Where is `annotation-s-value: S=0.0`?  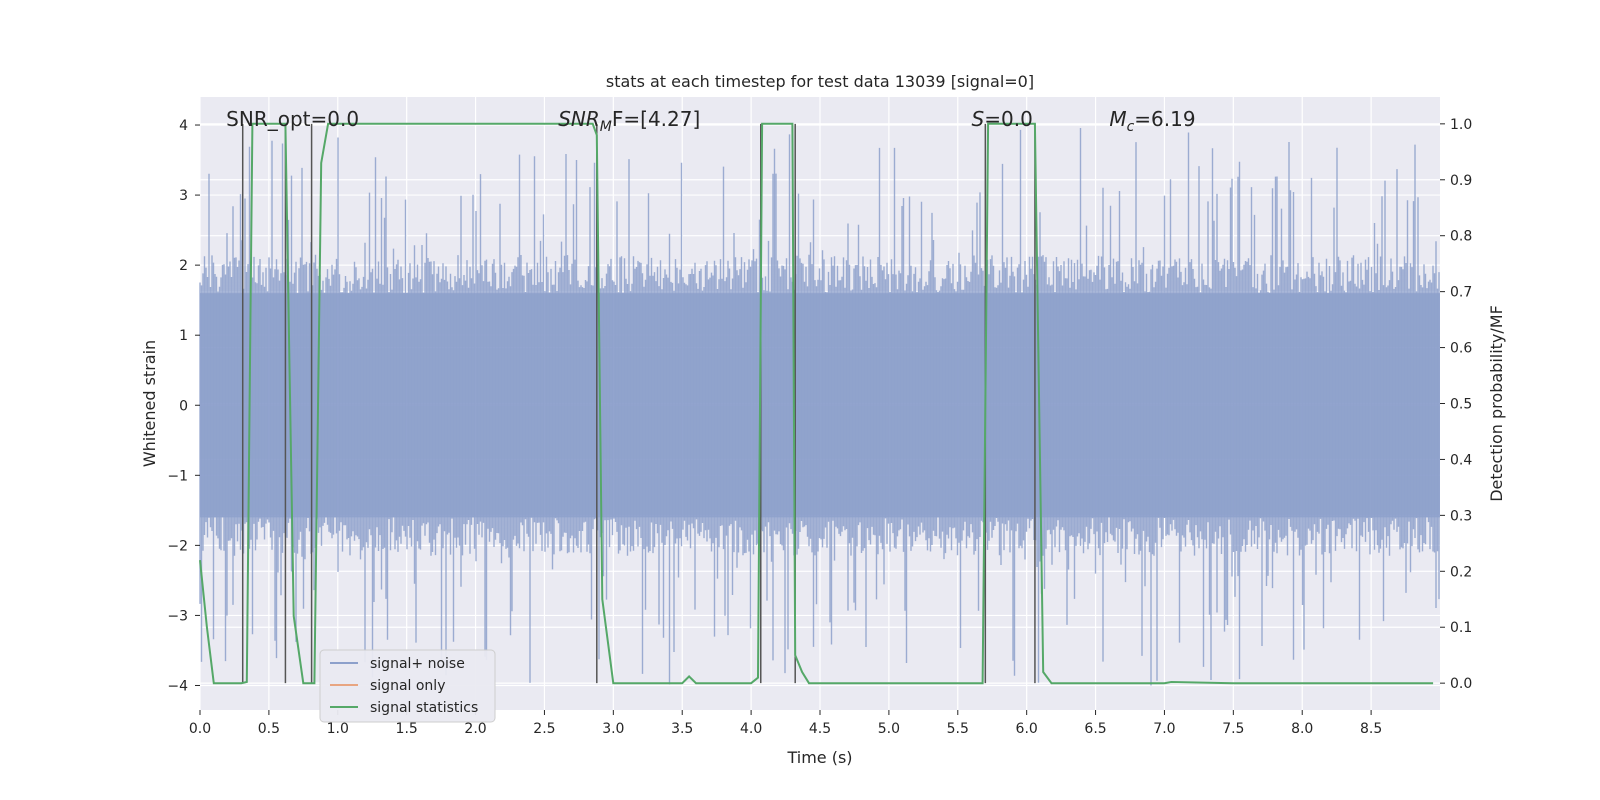 annotation-s-value: S=0.0 is located at coordinates (1002, 119).